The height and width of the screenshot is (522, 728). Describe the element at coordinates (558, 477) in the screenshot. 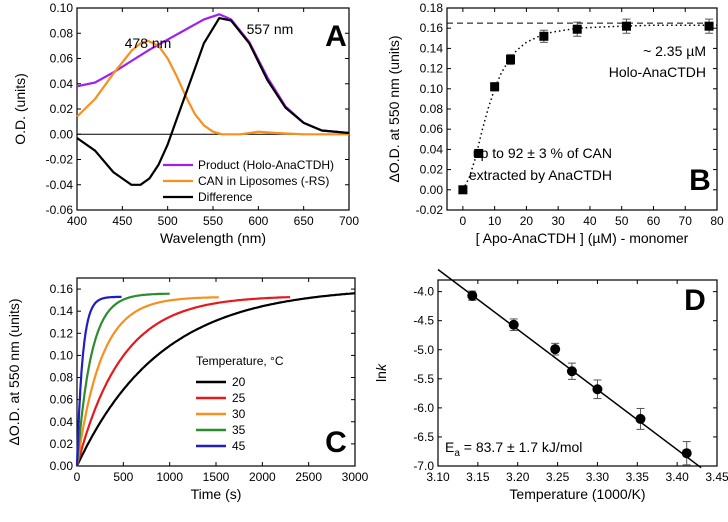

I see `x-tick-label: 3.25` at that location.